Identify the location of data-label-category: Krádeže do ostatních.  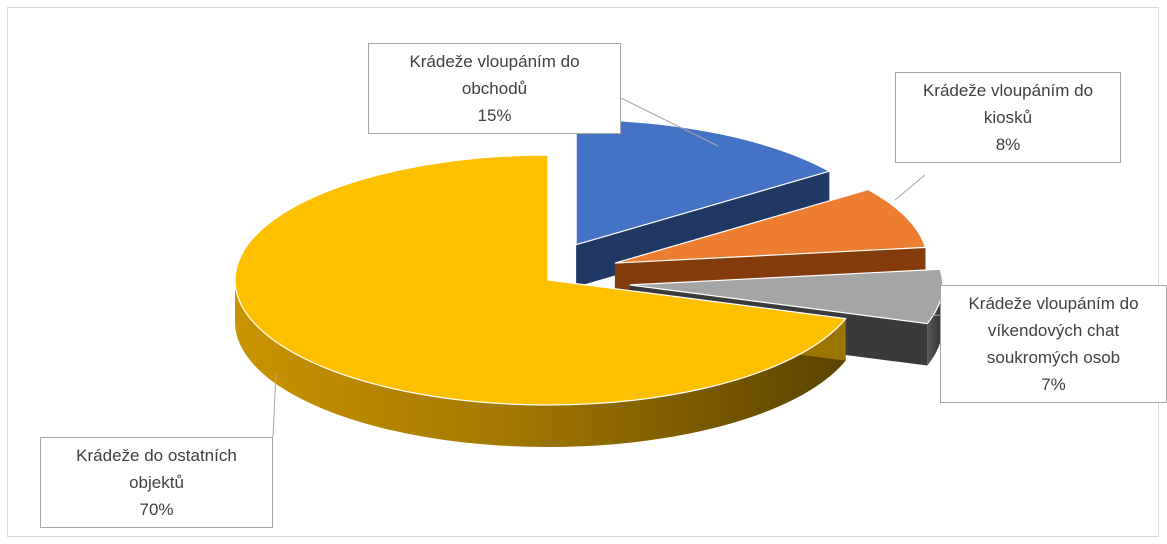
(156, 455).